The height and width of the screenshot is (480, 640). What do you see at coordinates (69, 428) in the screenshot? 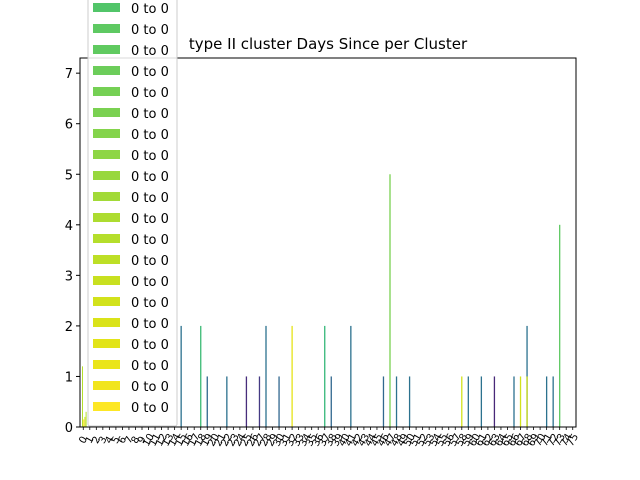
I see `y-tick-label: 0` at bounding box center [69, 428].